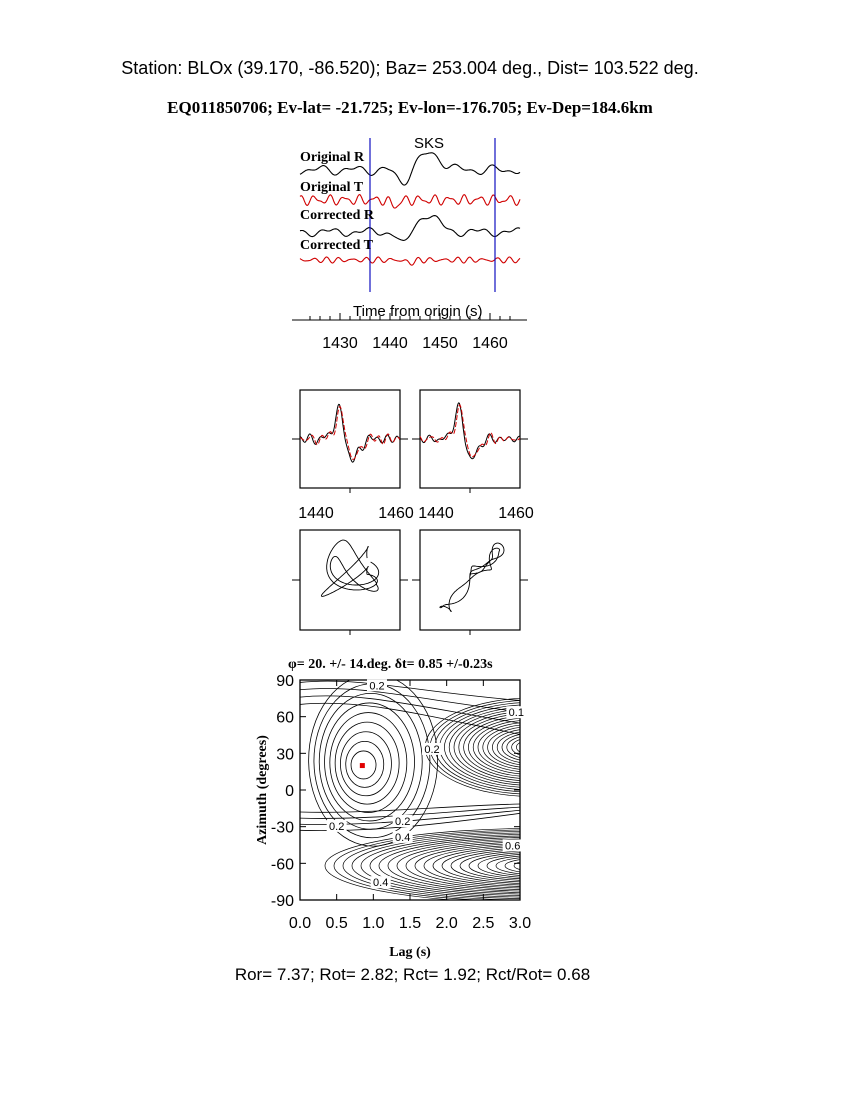  I want to click on overlay-tick-label: 1440, so click(316, 513).